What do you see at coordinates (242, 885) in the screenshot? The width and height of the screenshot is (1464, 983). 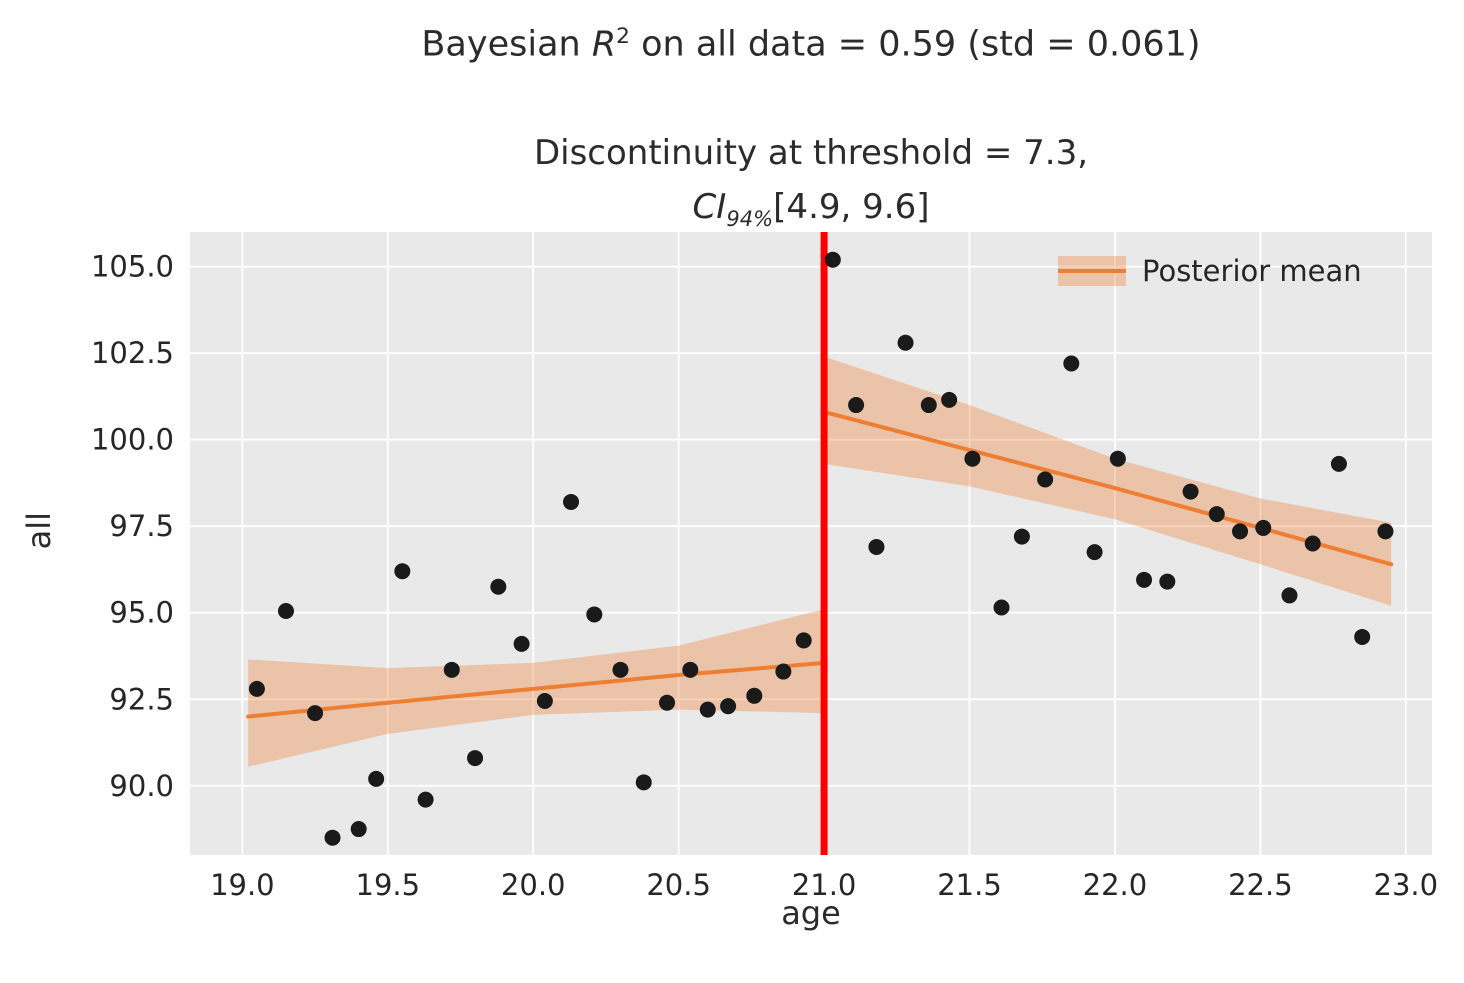 I see `x-tick-label: 19.0` at bounding box center [242, 885].